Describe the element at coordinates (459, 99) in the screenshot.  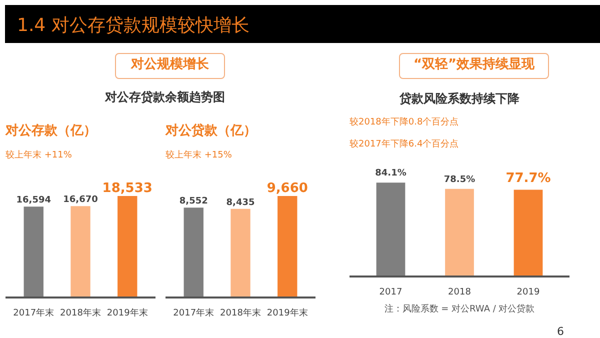
I see `chart-title: 贷款风险系数持续下降` at that location.